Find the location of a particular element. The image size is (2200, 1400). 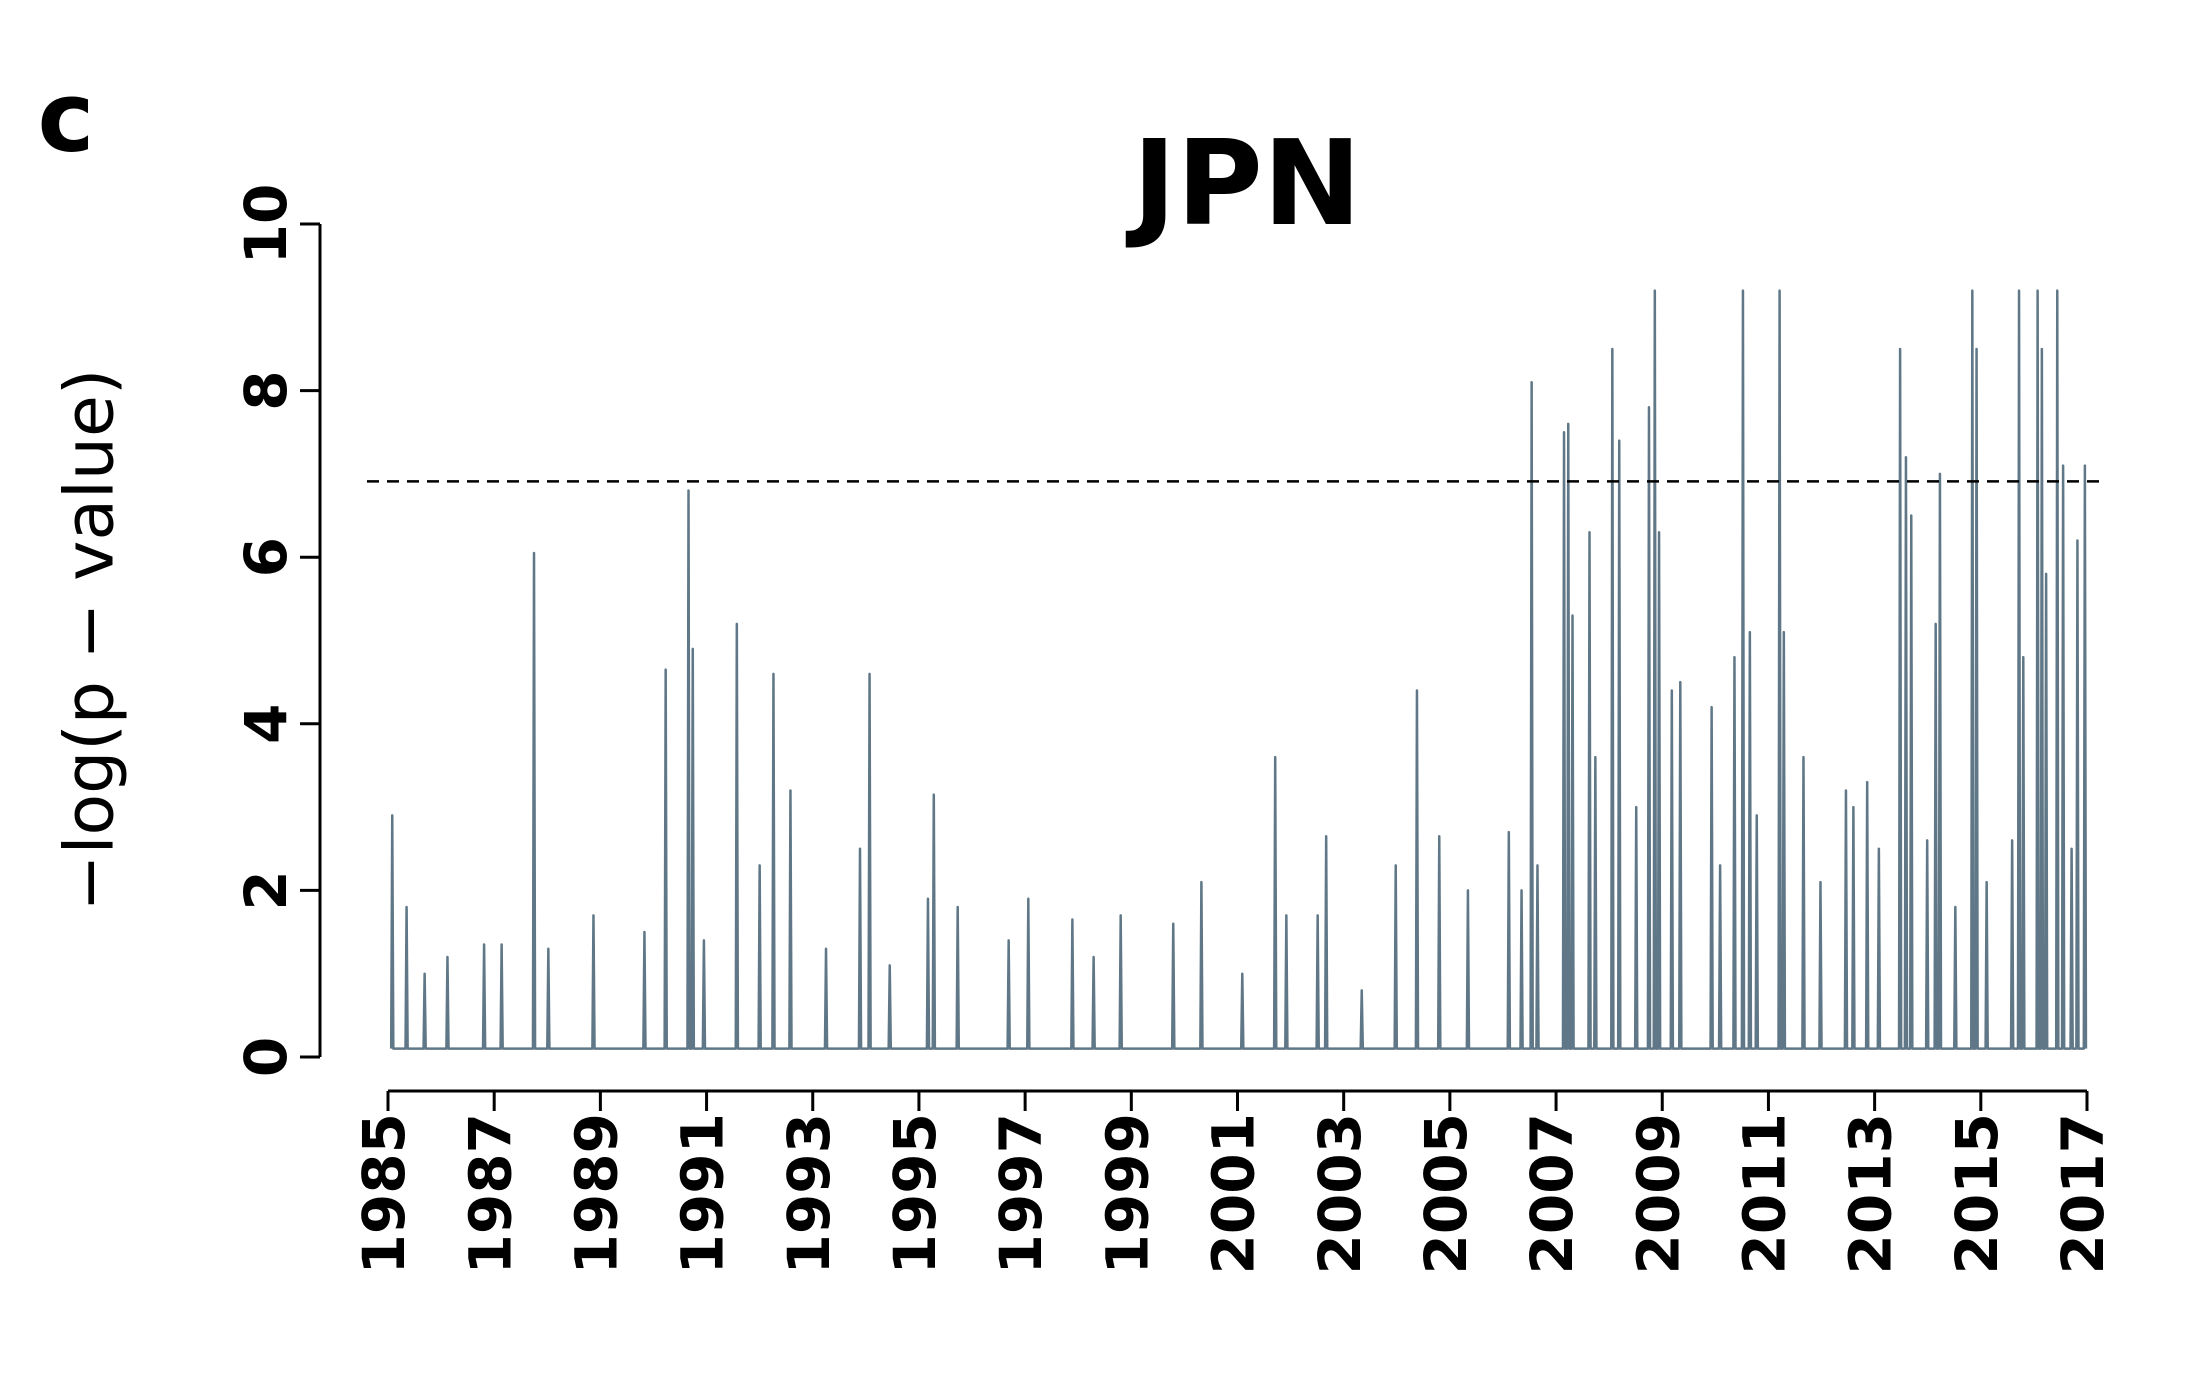

y-axis-label: −log(p − value) is located at coordinates (90, 640).